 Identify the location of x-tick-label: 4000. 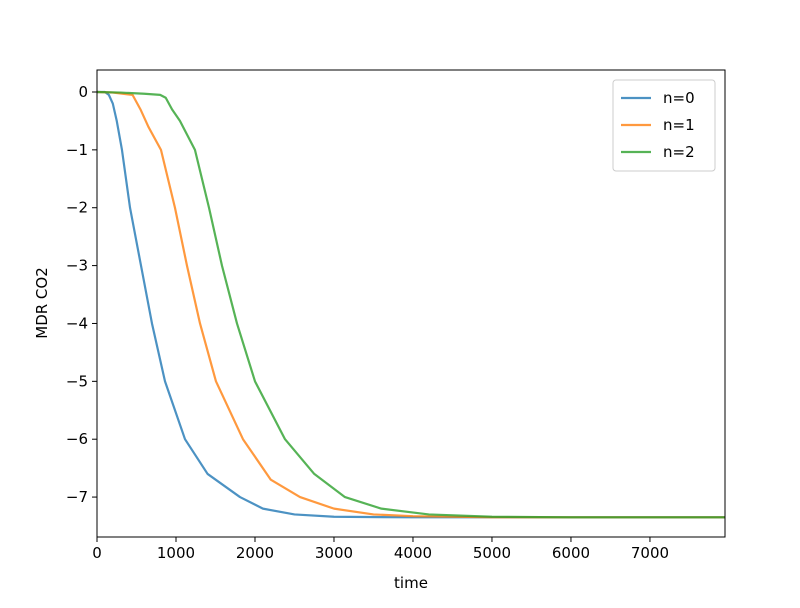
(413, 553).